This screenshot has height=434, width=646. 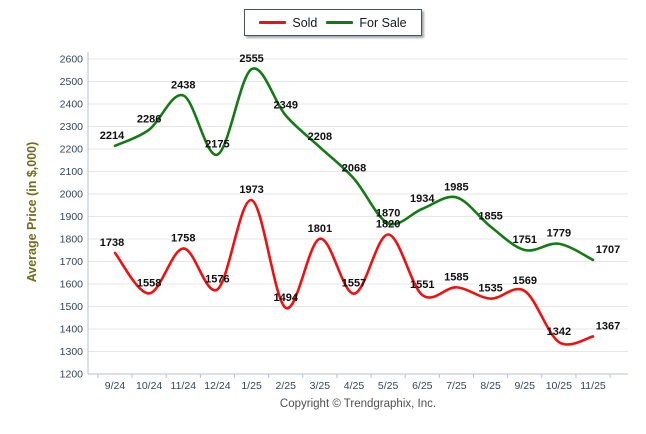 I want to click on data-label-for-sale: 2214, so click(x=112, y=136).